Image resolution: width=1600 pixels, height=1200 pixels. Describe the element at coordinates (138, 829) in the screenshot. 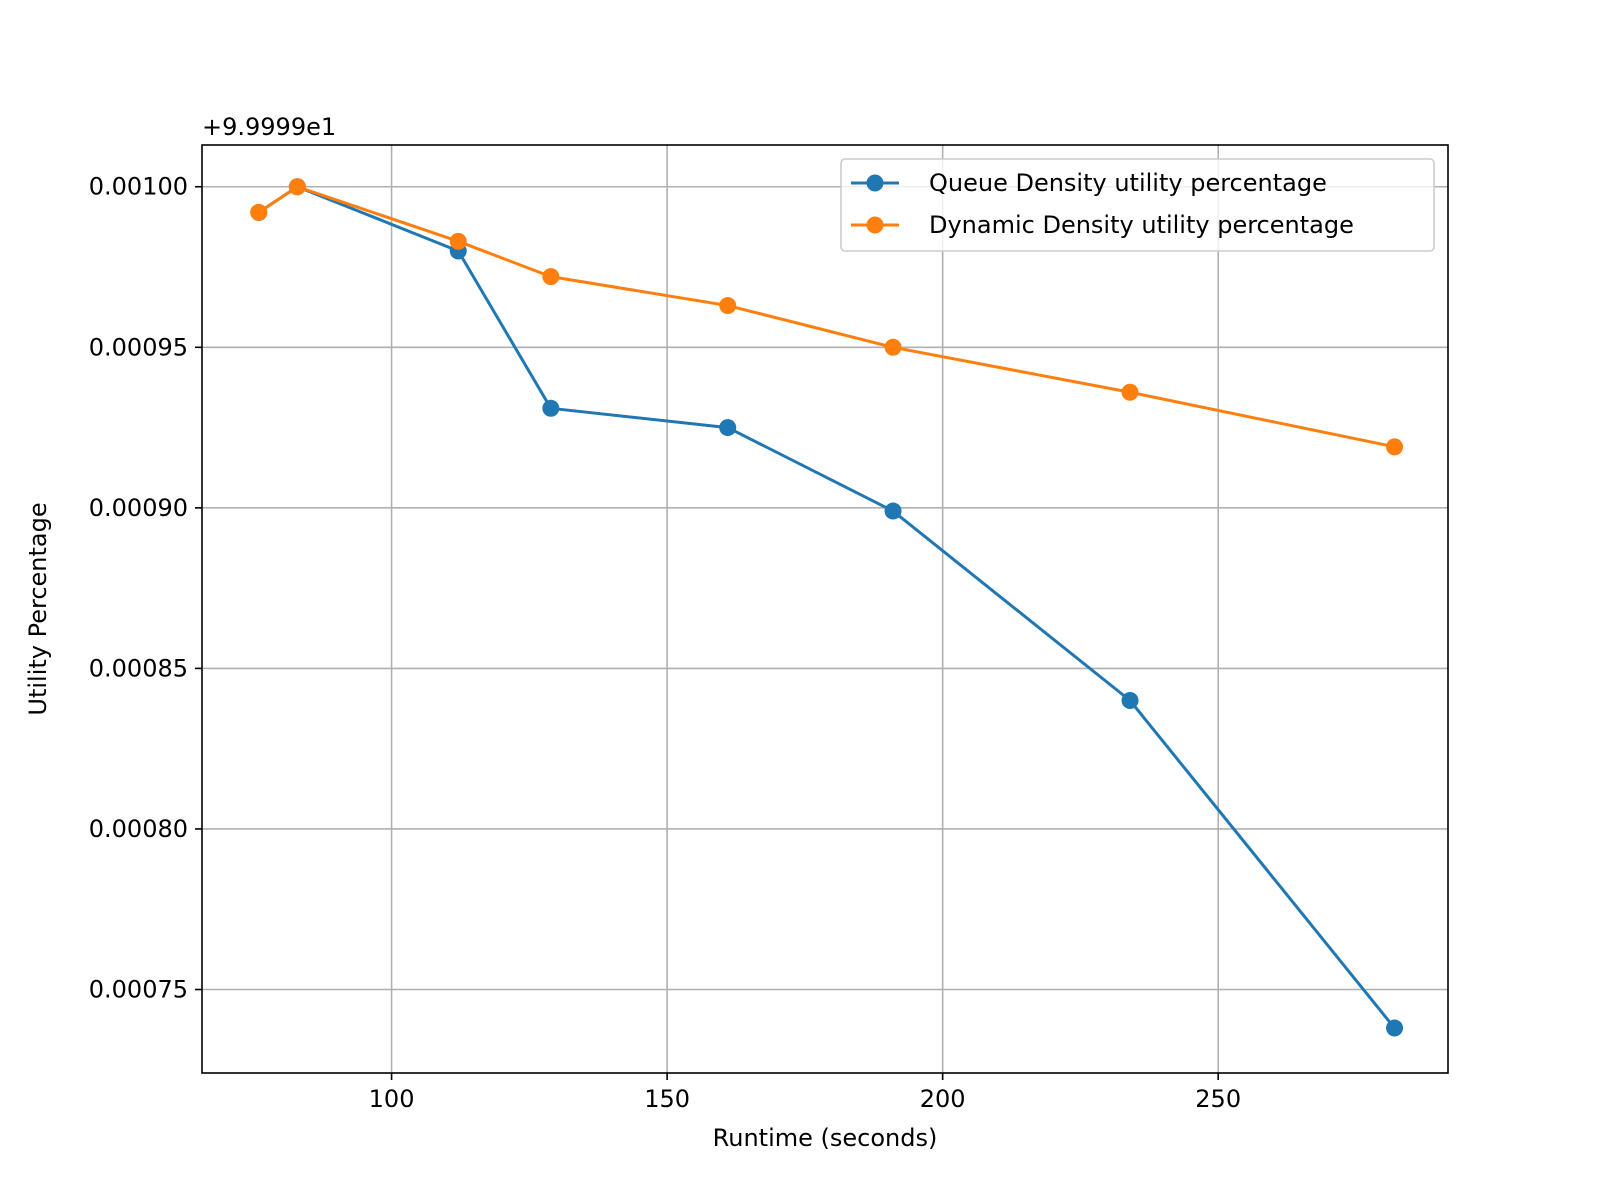

I see `y-tick-label: 0.00080` at that location.